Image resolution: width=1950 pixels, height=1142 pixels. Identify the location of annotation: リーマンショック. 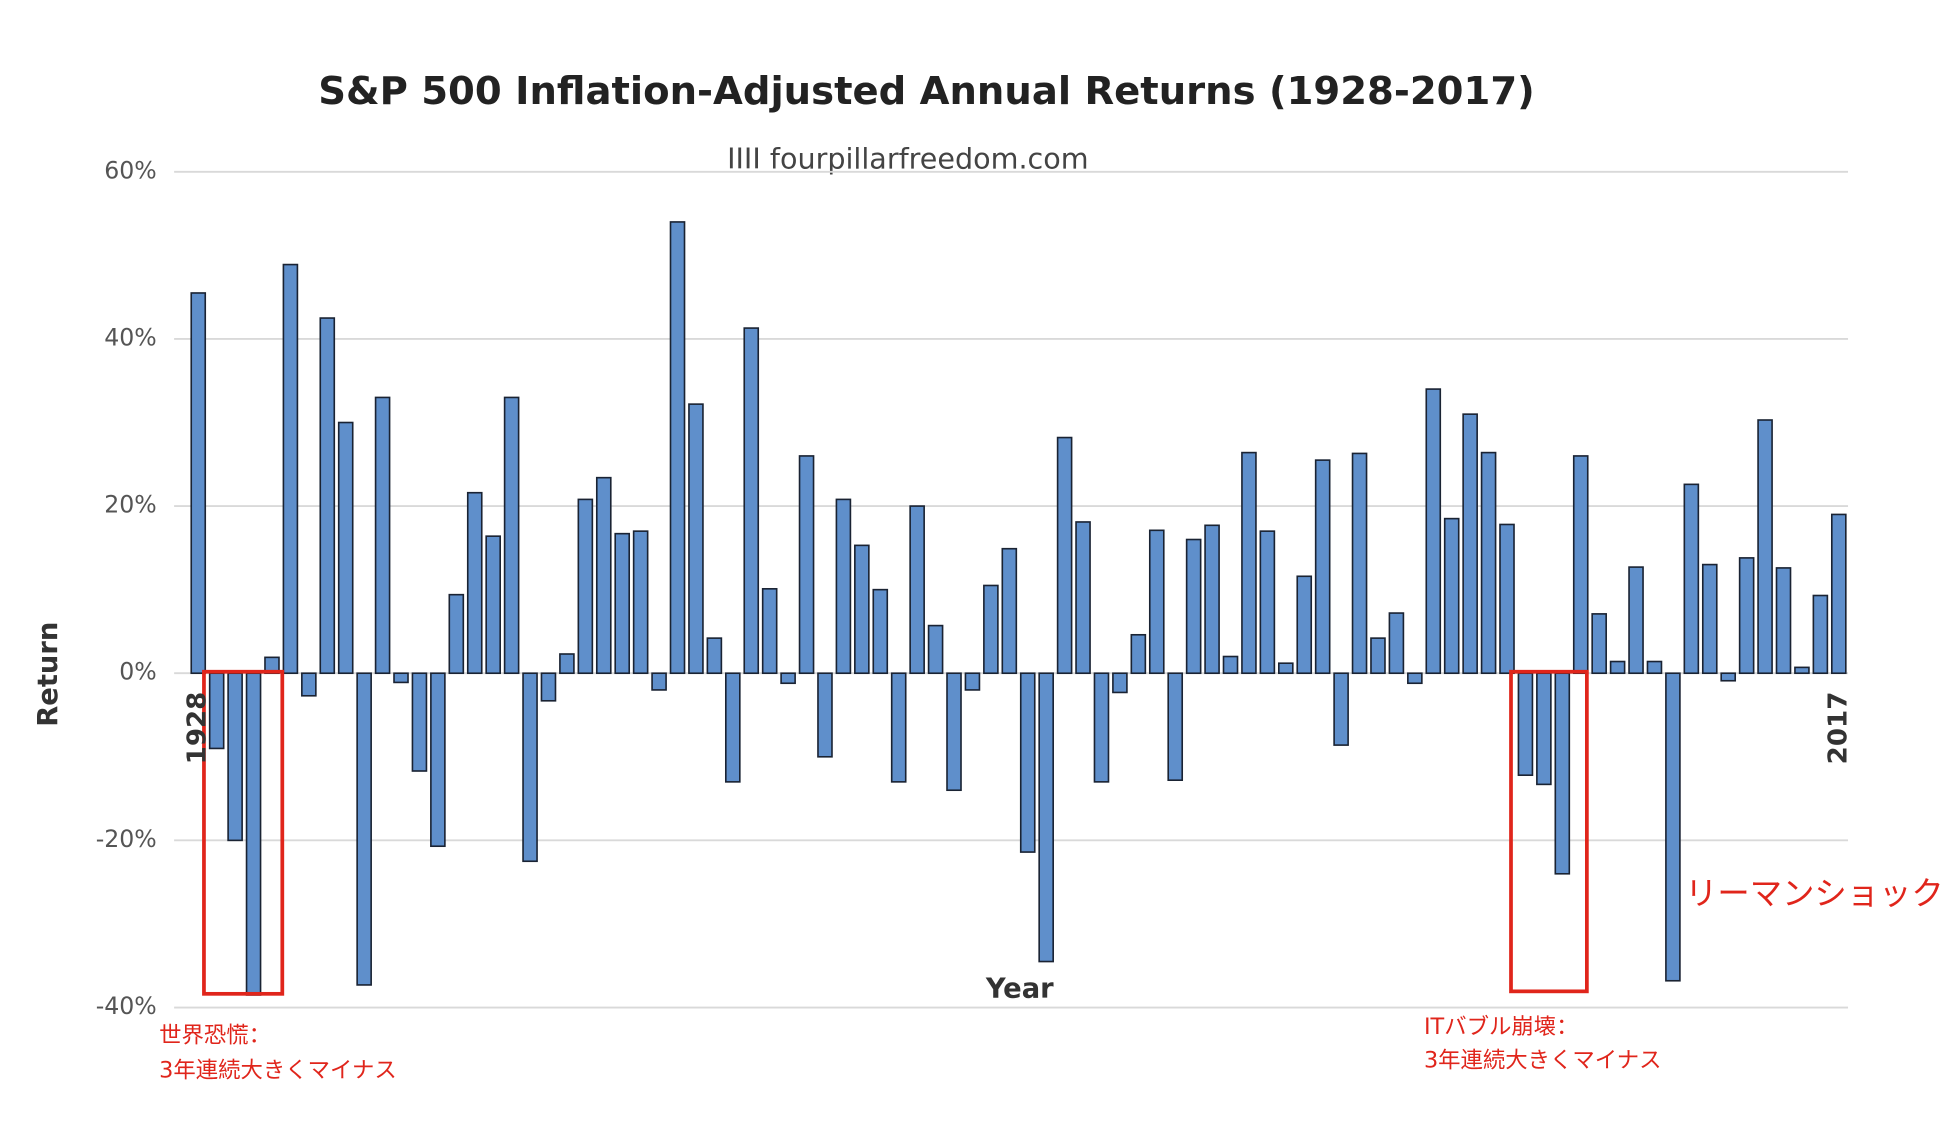
(1814, 894).